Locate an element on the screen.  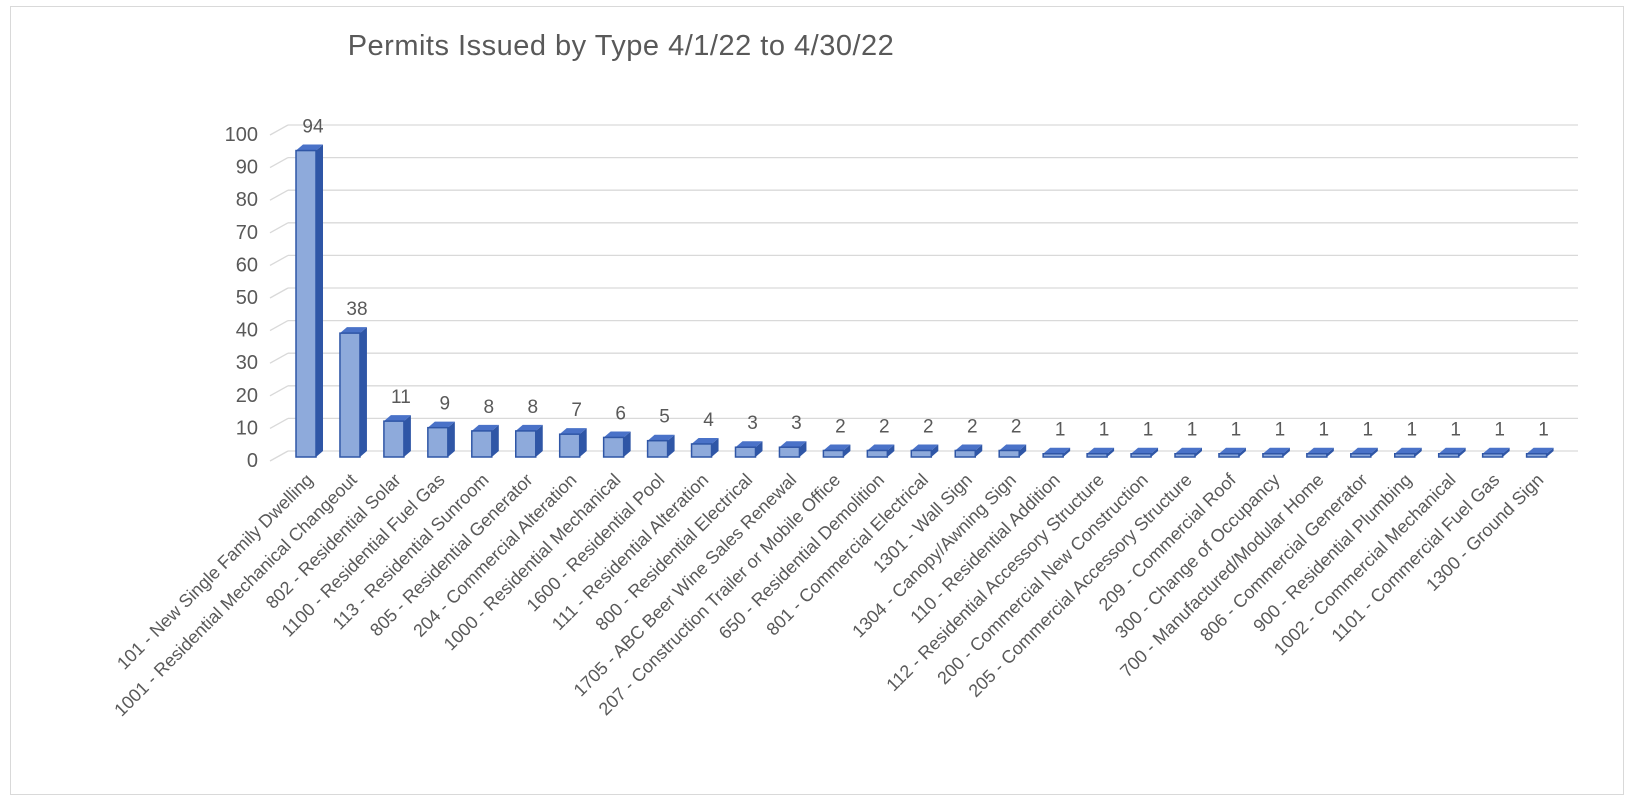
data-label: 11 is located at coordinates (401, 397).